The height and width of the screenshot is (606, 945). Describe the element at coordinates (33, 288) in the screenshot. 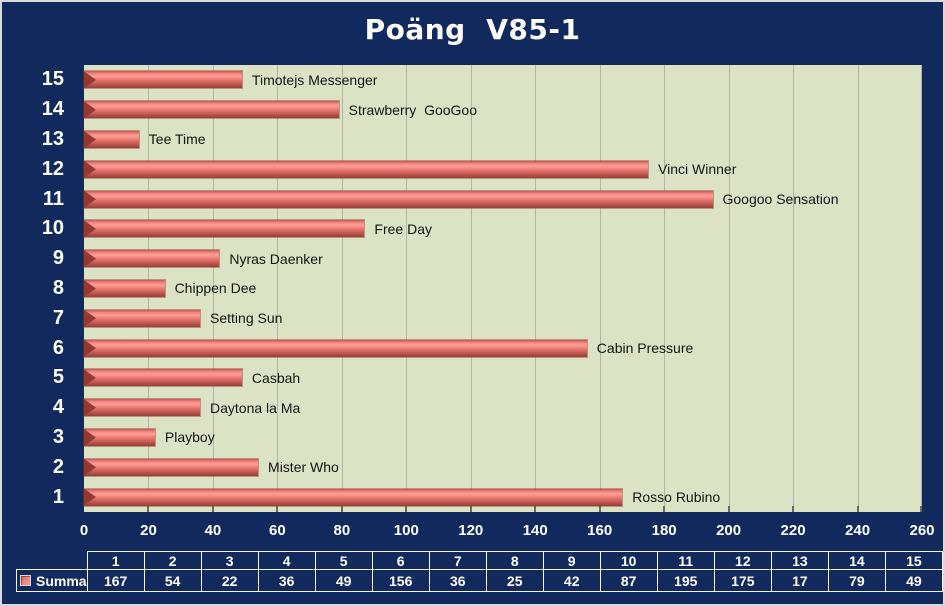

I see `y-axis: 15 14 13 12 11 10 9 8 7 6 5 4 3 2 1` at that location.